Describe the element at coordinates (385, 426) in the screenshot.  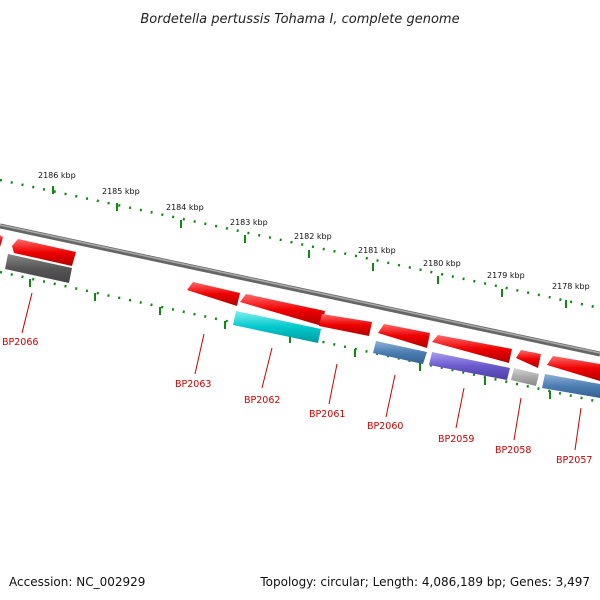
I see `gene-label: BP2060` at that location.